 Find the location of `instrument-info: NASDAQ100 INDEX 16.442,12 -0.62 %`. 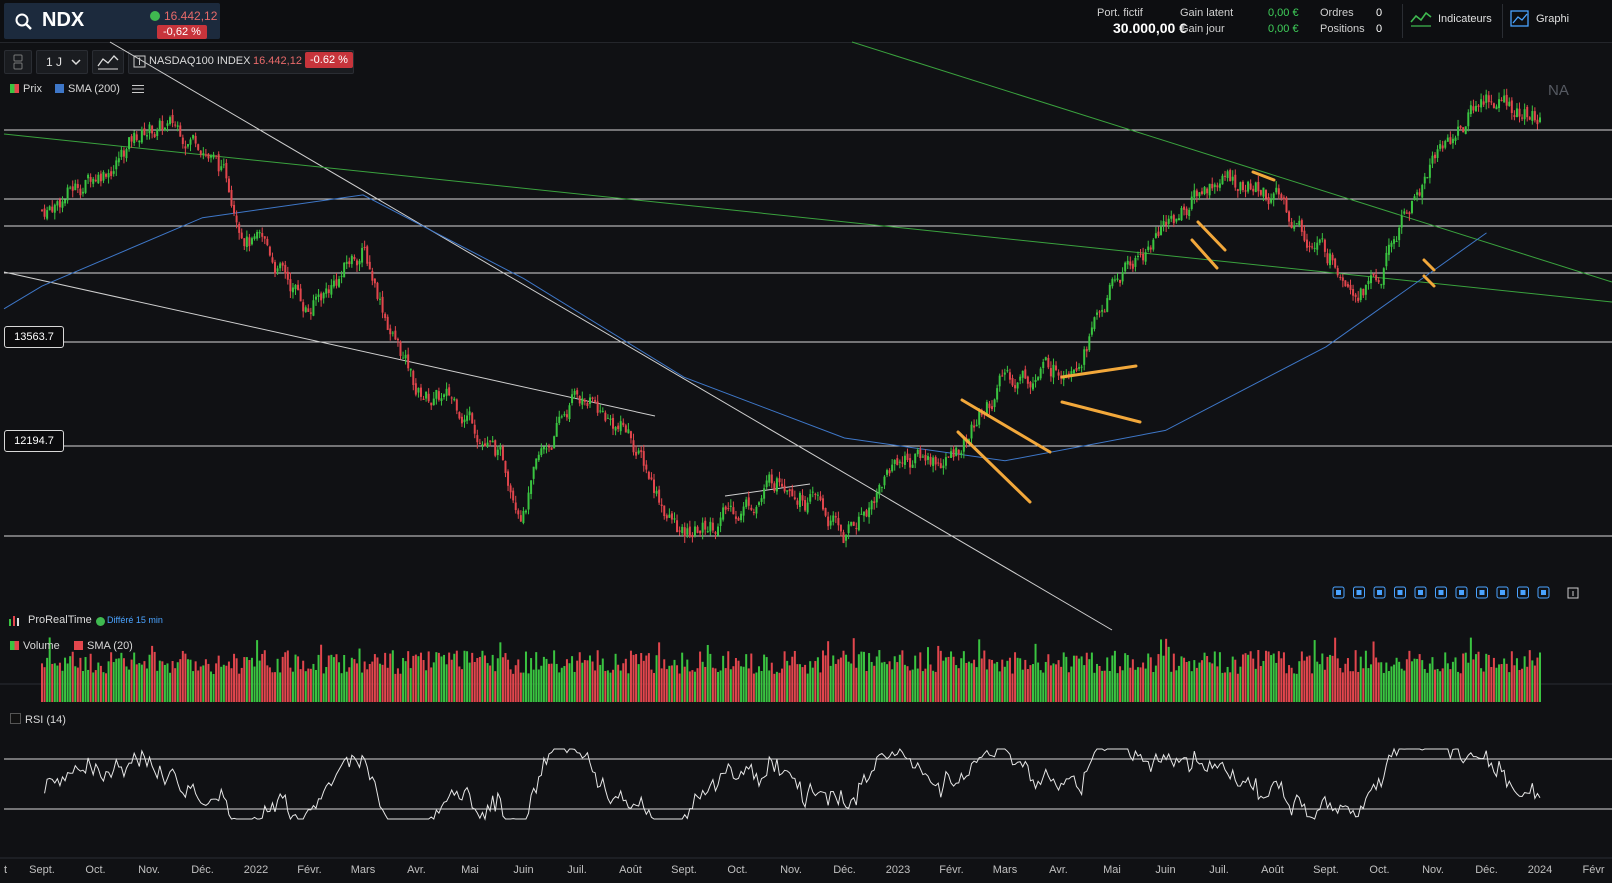

instrument-info: NASDAQ100 INDEX 16.442,12 -0.62 % is located at coordinates (241, 62).